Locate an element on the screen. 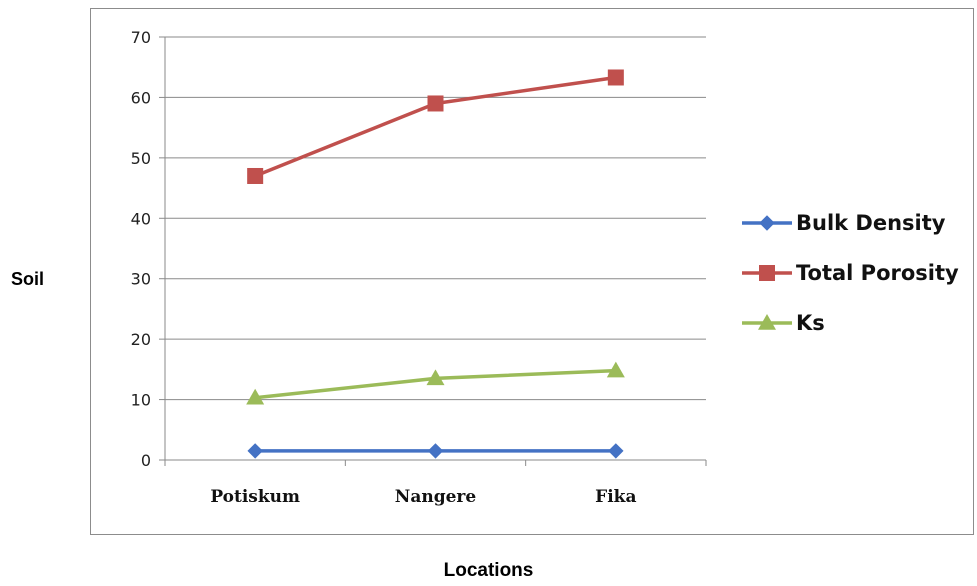 The width and height of the screenshot is (977, 586). x-tick-label: Potiskum is located at coordinates (255, 497).